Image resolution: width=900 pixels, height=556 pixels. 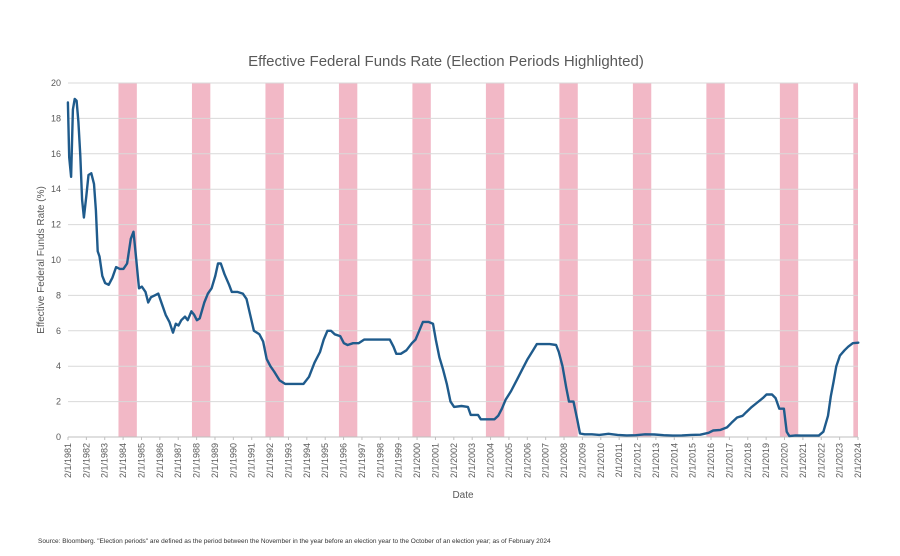 I want to click on y-tick-label: 16, so click(x=56, y=154).